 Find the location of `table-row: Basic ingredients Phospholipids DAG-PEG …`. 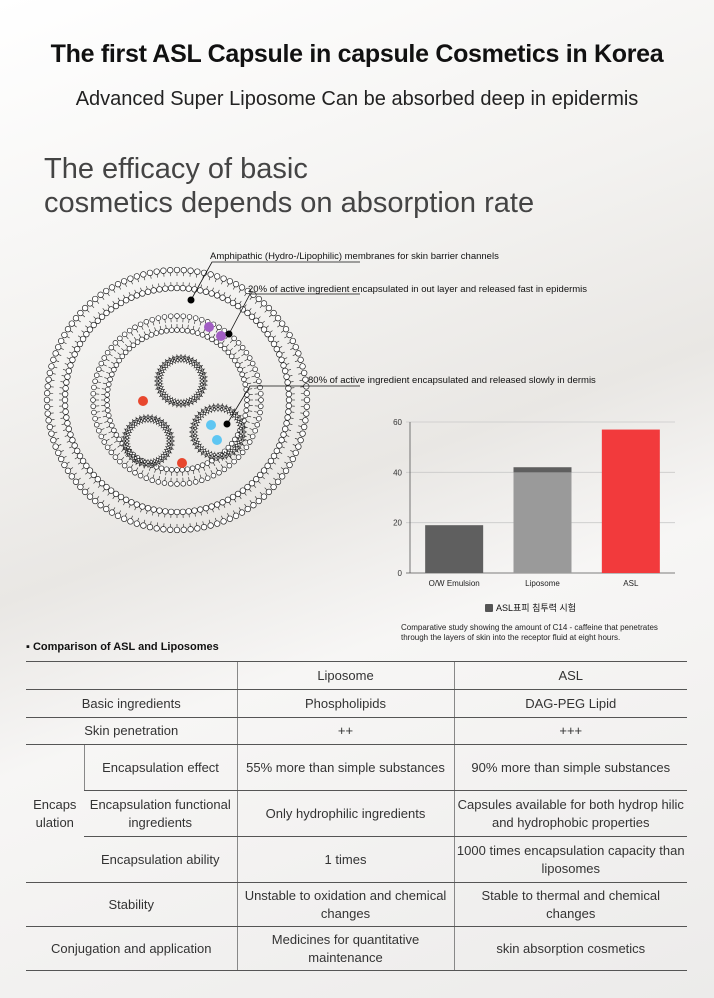

table-row: Basic ingredients Phospholipids DAG-PEG … is located at coordinates (356, 703).